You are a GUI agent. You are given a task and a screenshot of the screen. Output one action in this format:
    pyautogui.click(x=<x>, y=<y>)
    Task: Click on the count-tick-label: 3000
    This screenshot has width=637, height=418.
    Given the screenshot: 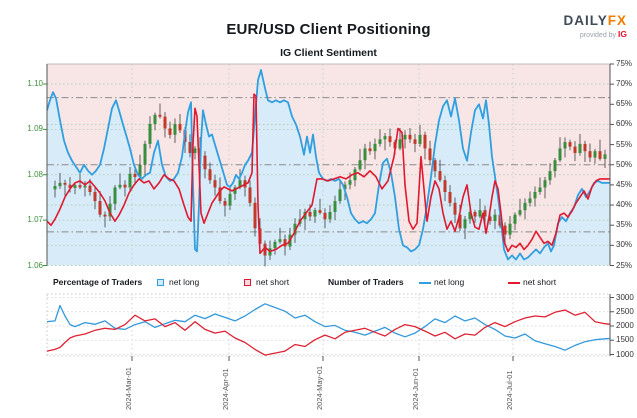 What is the action you would take?
    pyautogui.click(x=625, y=297)
    